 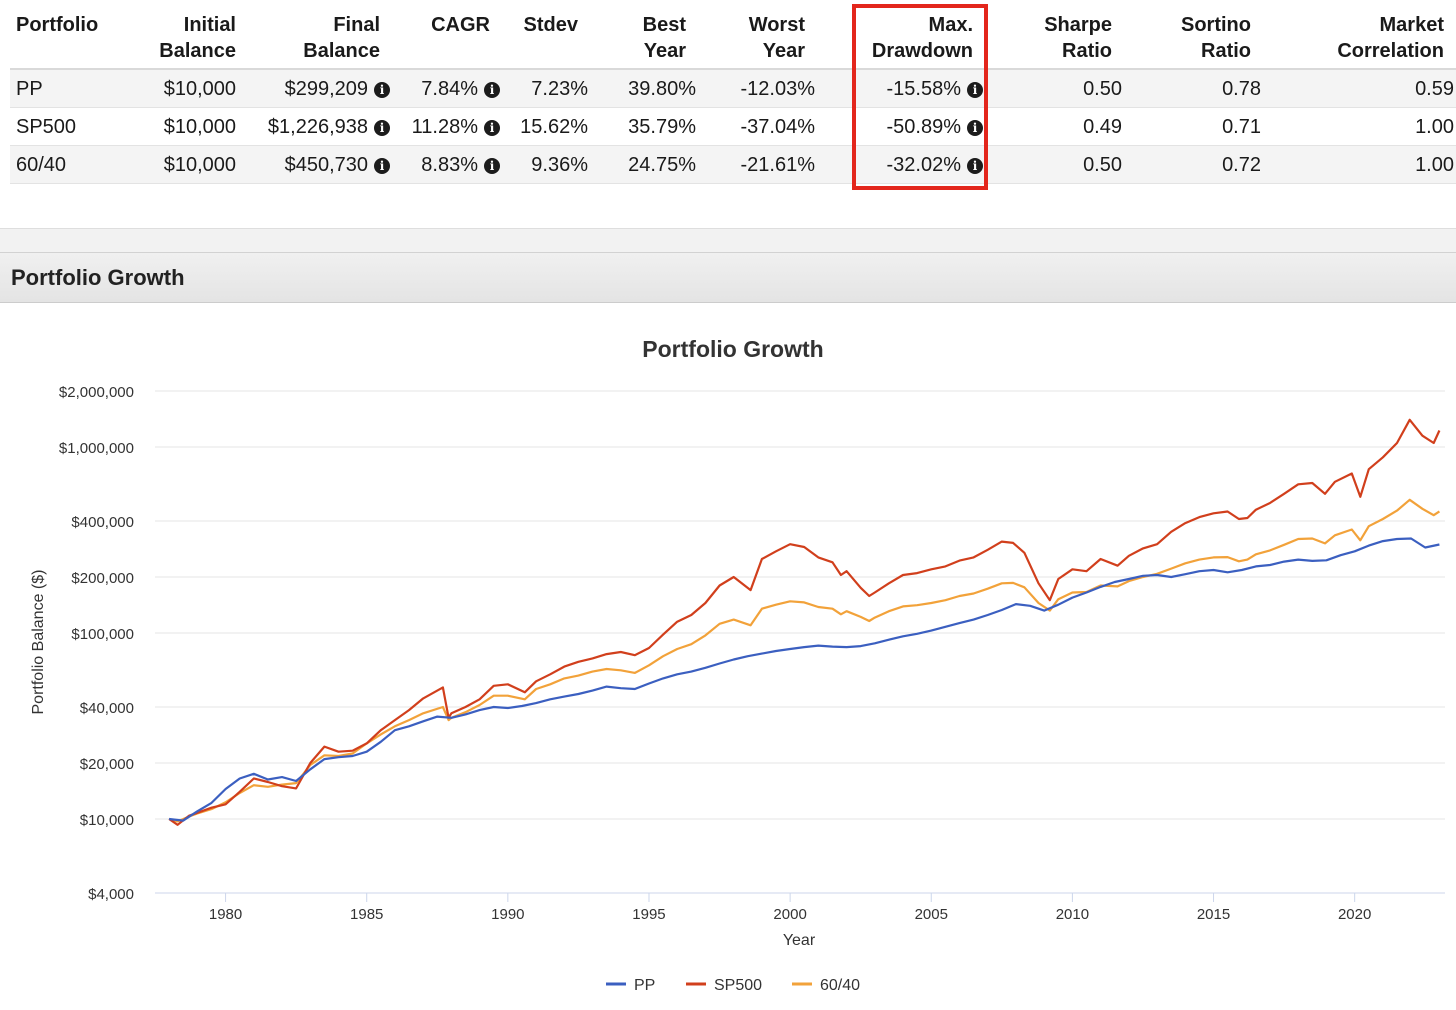 What do you see at coordinates (41, 165) in the screenshot?
I see `portfolio-name: 60/40` at bounding box center [41, 165].